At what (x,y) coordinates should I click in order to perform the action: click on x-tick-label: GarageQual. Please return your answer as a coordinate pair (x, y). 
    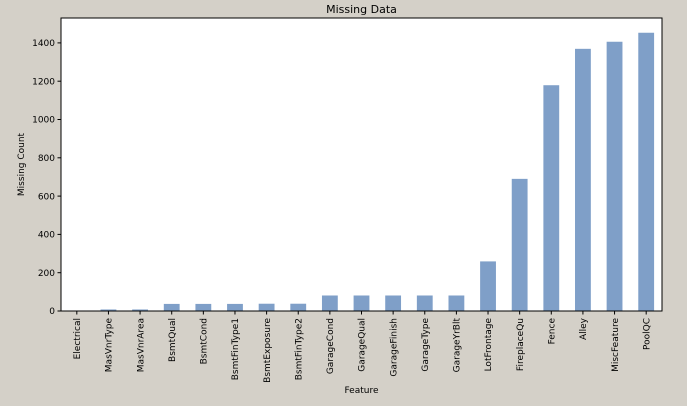
    Looking at the image, I should click on (363, 345).